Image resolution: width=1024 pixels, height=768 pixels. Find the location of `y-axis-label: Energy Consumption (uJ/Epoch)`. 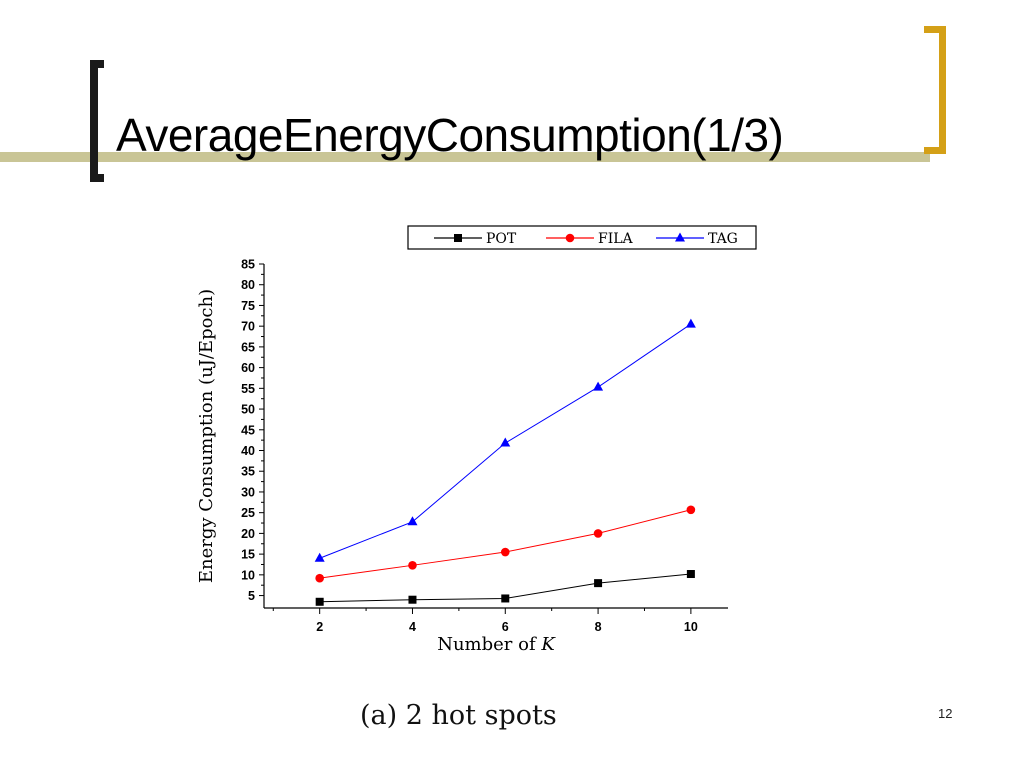

y-axis-label: Energy Consumption (uJ/Epoch) is located at coordinates (206, 436).